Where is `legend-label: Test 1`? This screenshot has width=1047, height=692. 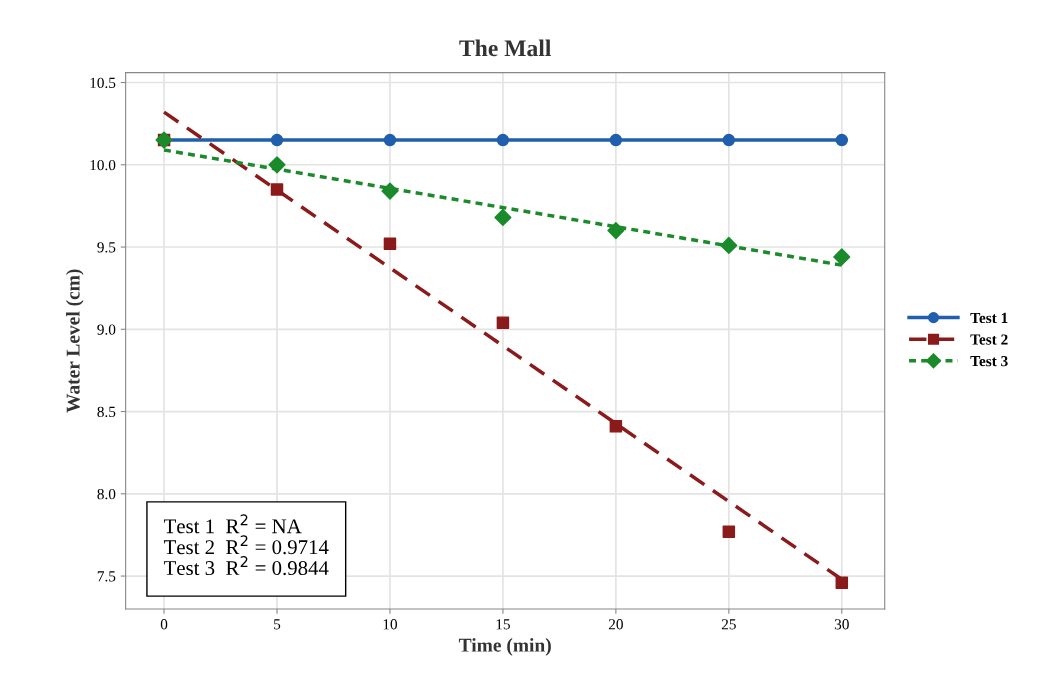 legend-label: Test 1 is located at coordinates (989, 318).